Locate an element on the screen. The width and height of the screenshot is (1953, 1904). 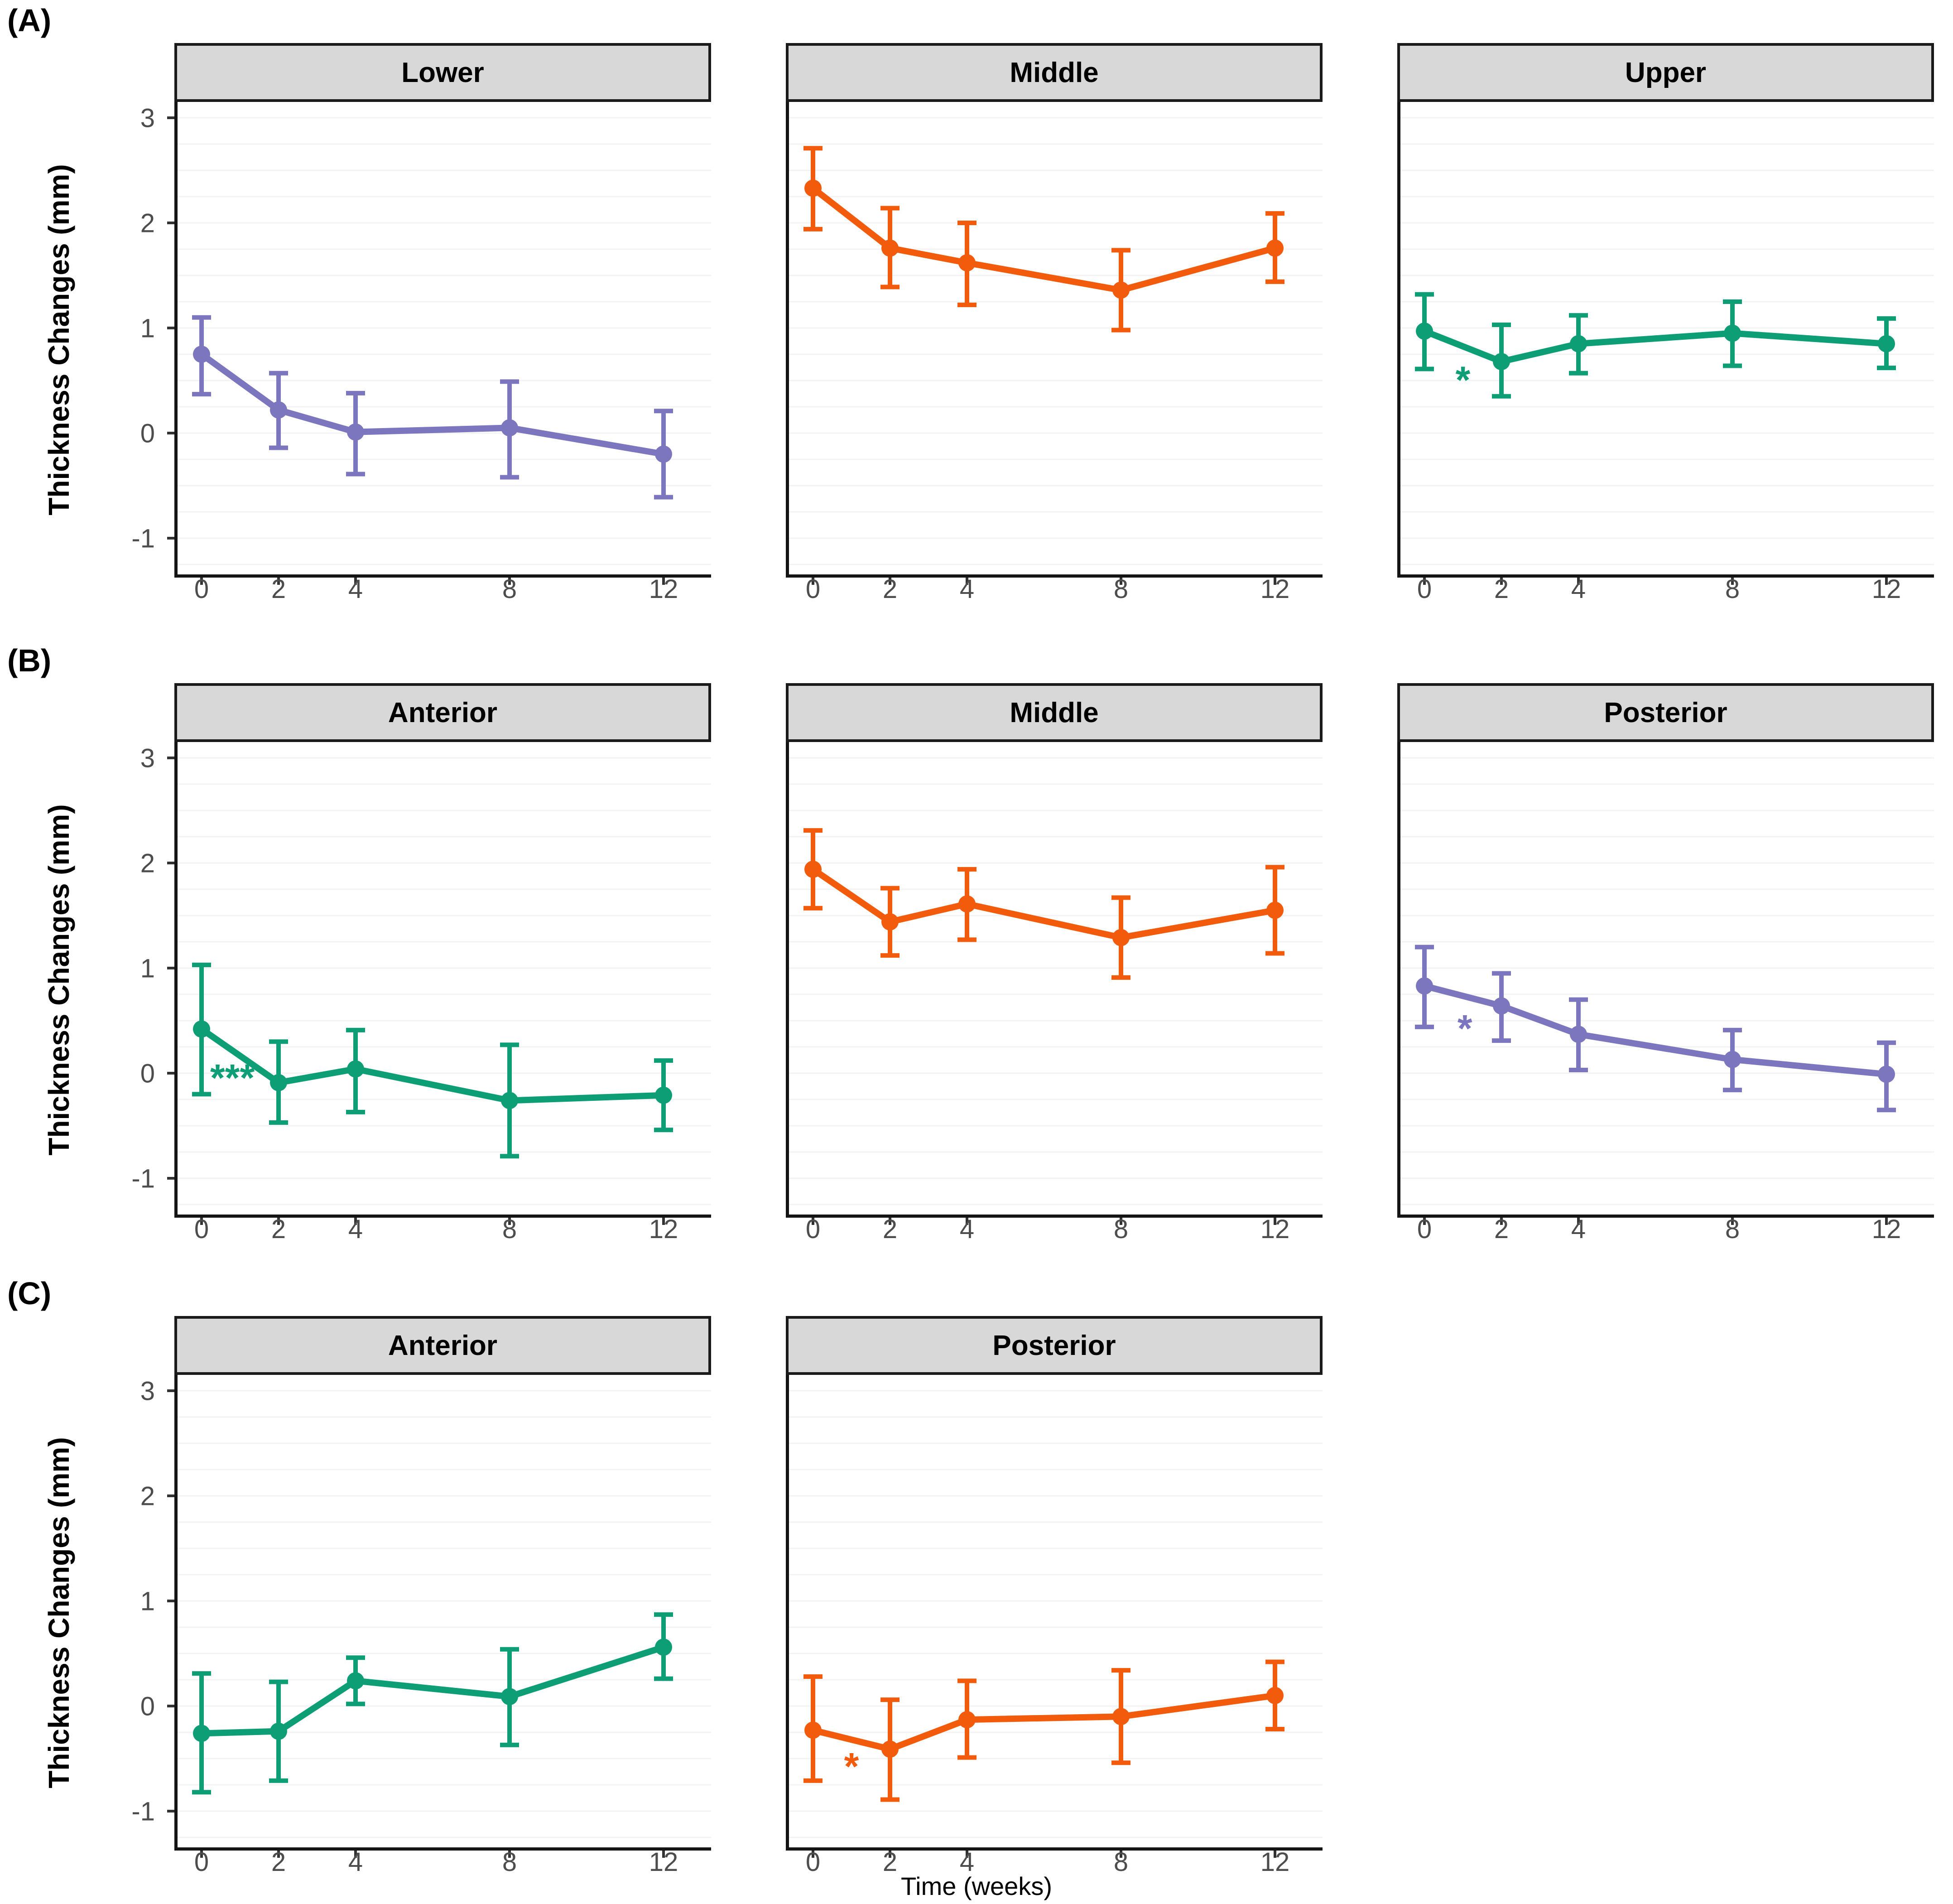
y-axis-ticks: 3 2 1 0 -1 is located at coordinates (152, 968).